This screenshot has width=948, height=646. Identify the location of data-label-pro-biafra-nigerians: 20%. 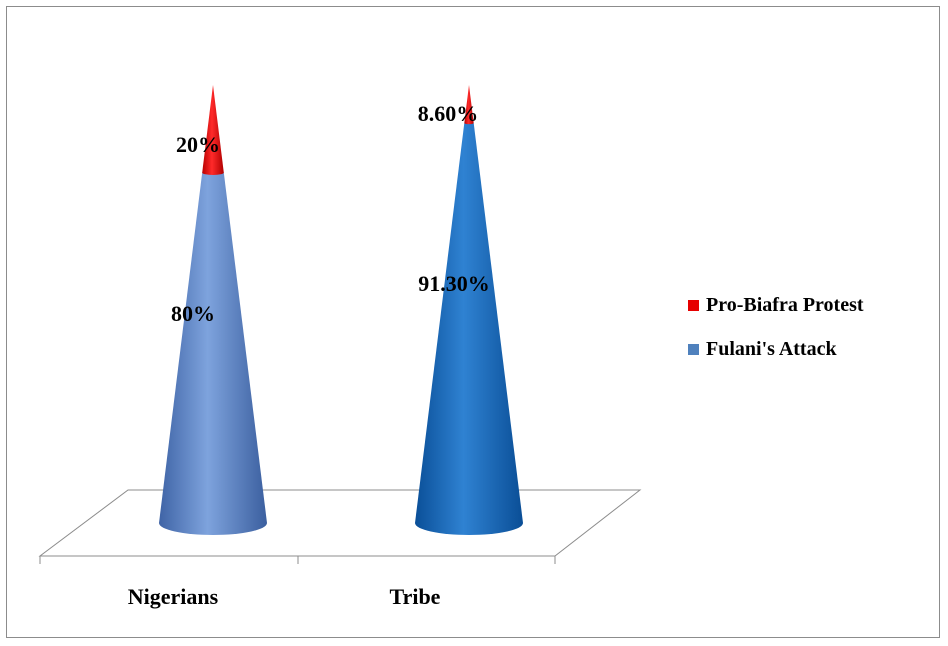
(198, 144).